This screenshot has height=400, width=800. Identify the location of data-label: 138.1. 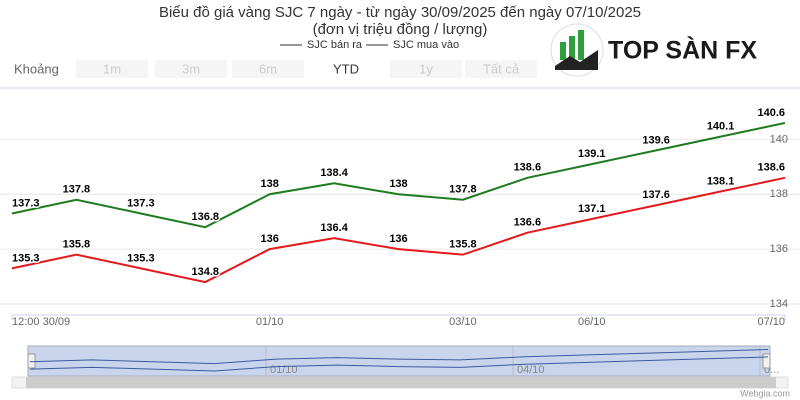
(721, 181).